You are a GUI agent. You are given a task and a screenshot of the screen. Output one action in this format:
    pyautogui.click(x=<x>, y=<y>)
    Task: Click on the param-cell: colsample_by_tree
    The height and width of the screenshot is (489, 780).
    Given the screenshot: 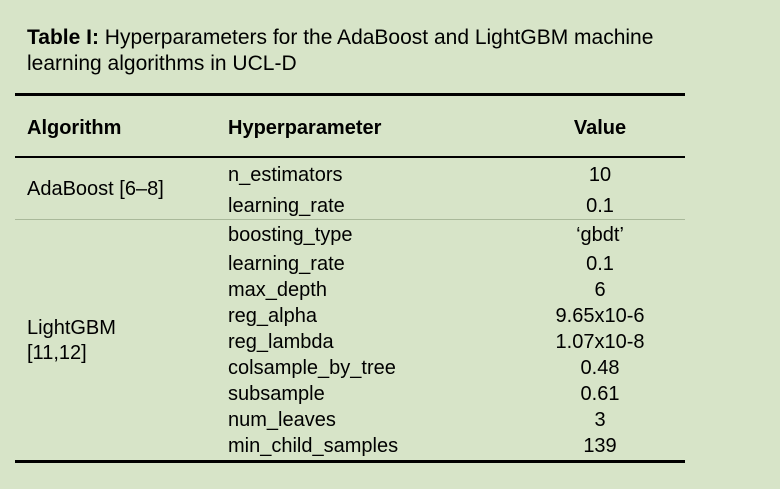 What is the action you would take?
    pyautogui.click(x=312, y=368)
    